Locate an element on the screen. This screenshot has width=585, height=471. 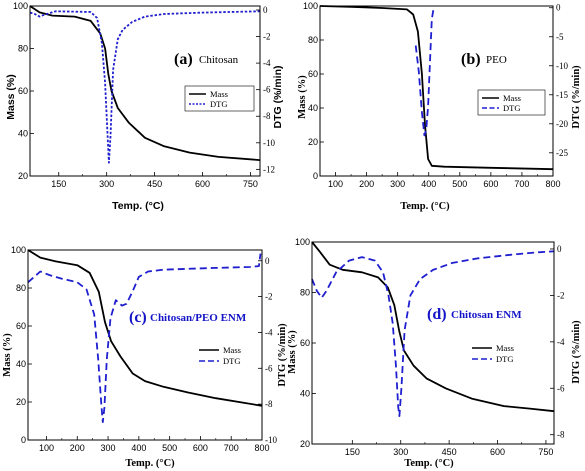
panel-d-y2tick-label: -6 is located at coordinates (561, 388).